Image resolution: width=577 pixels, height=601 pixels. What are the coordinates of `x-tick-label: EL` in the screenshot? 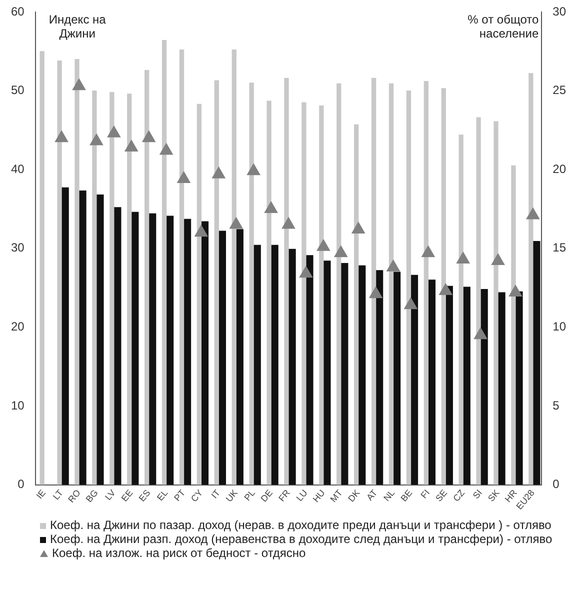 It's located at (162, 495).